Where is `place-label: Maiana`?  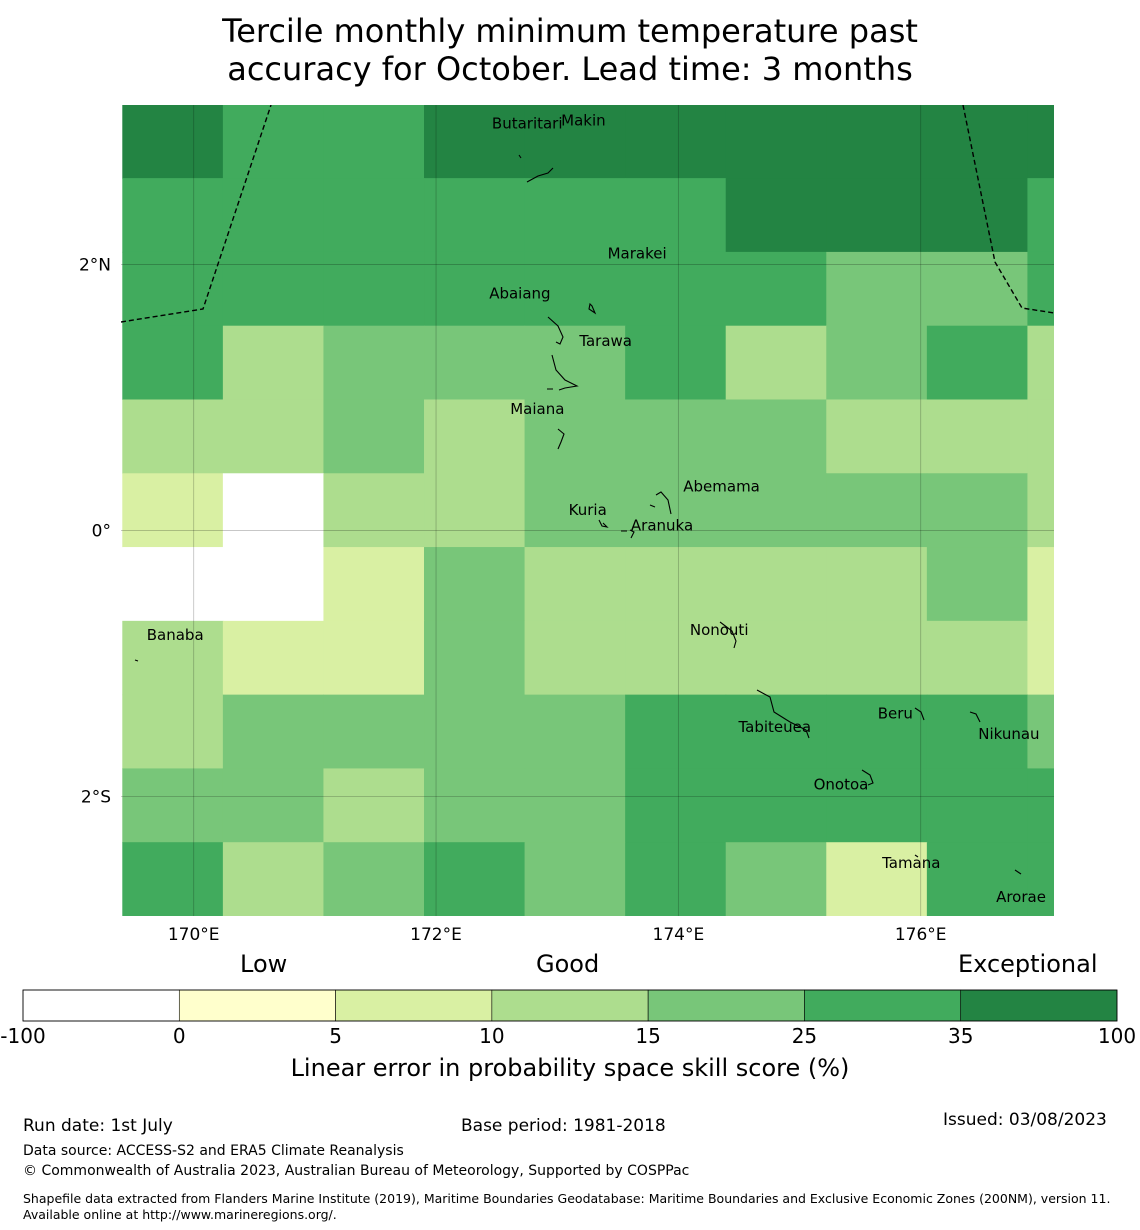
place-label: Maiana is located at coordinates (537, 409).